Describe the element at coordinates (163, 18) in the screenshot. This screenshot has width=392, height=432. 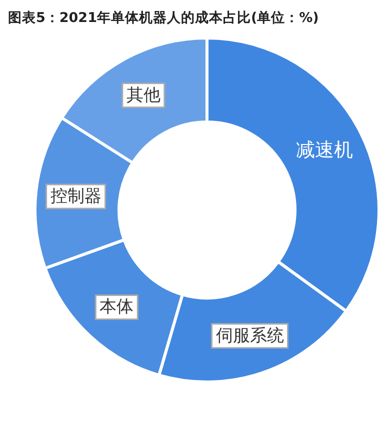
I see `chart-title: 图表5：2021年单体机器人的成本占比(单位：%)` at that location.